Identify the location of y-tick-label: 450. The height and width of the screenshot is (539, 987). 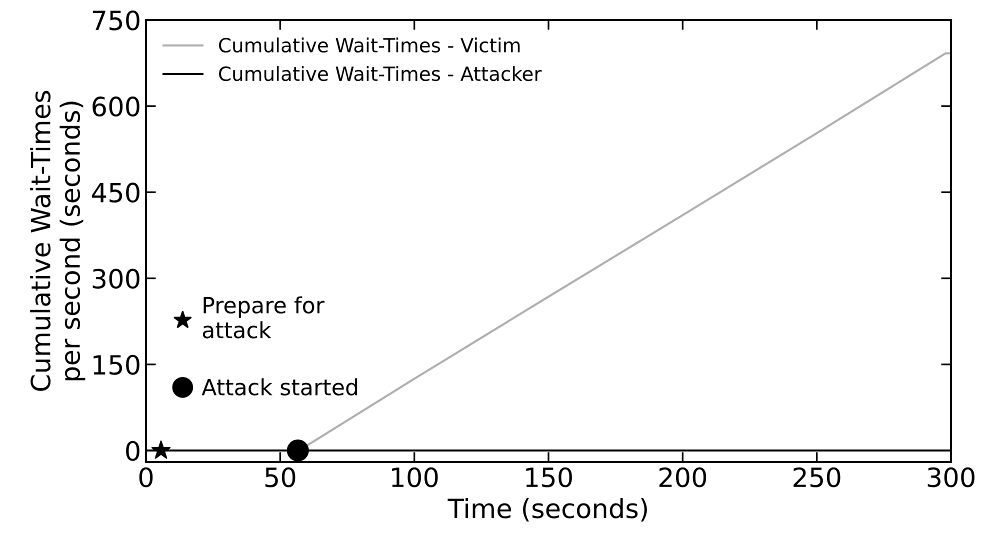
(116, 192).